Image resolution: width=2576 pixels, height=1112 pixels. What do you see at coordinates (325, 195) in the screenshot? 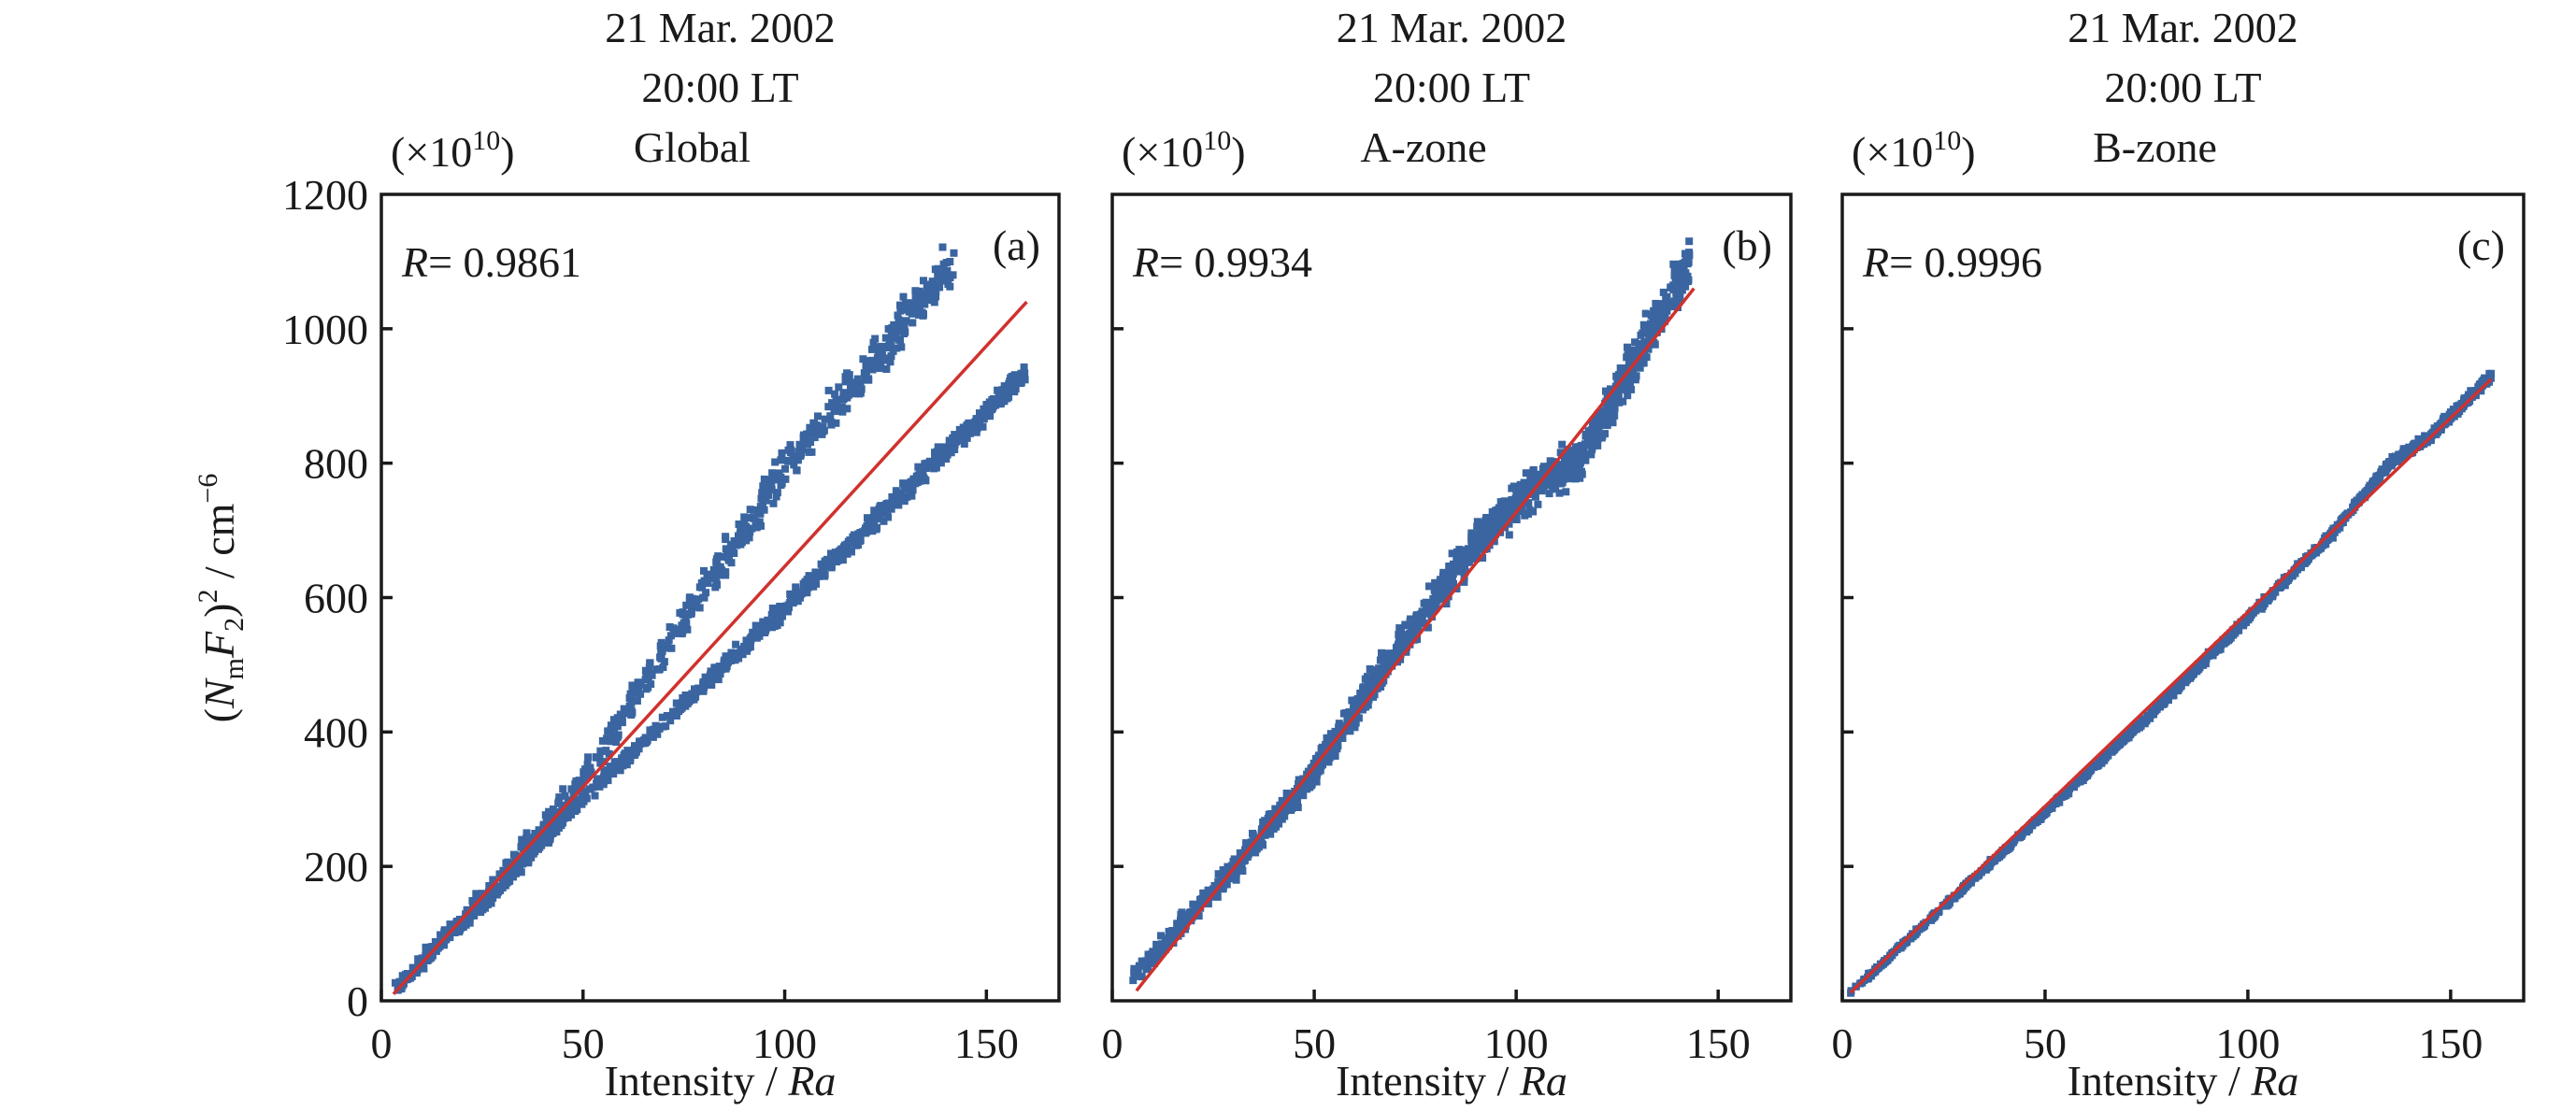
I see `y-tick-label: 1200` at bounding box center [325, 195].